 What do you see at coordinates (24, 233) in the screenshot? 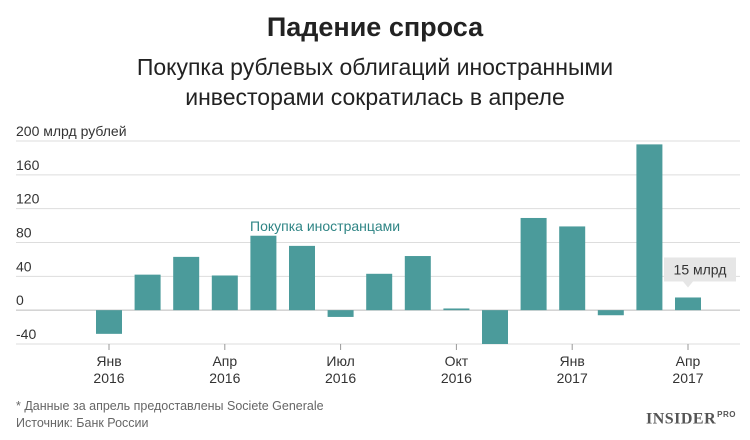
I see `y-tick-label: 80` at bounding box center [24, 233].